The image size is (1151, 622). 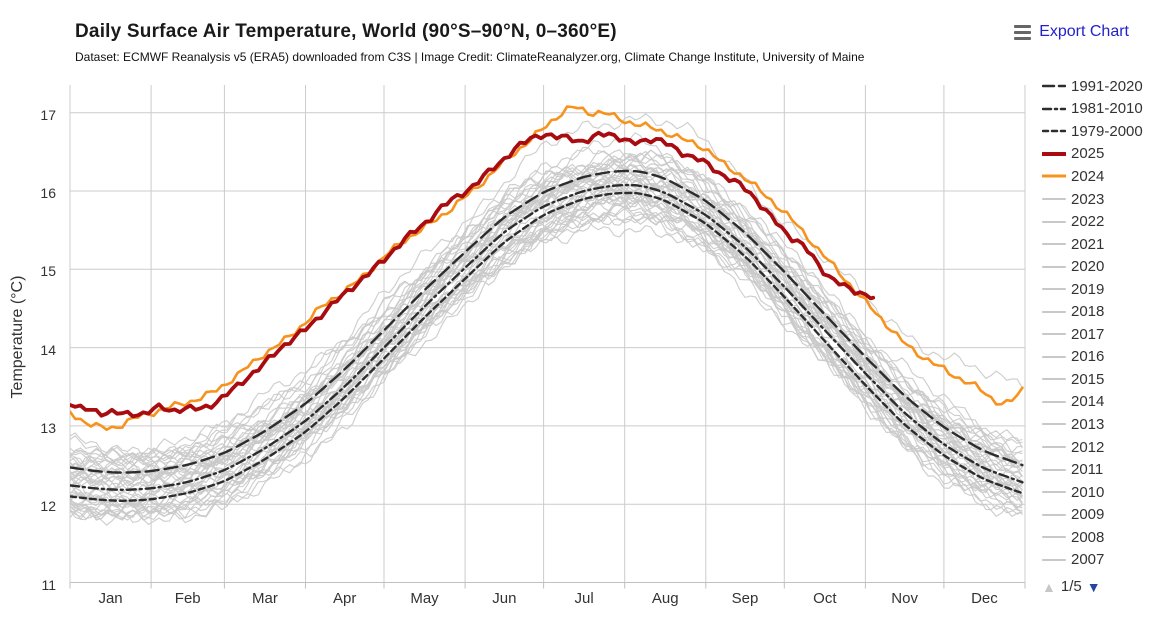 I want to click on legend-item-2021: 2021, so click(x=1096, y=244).